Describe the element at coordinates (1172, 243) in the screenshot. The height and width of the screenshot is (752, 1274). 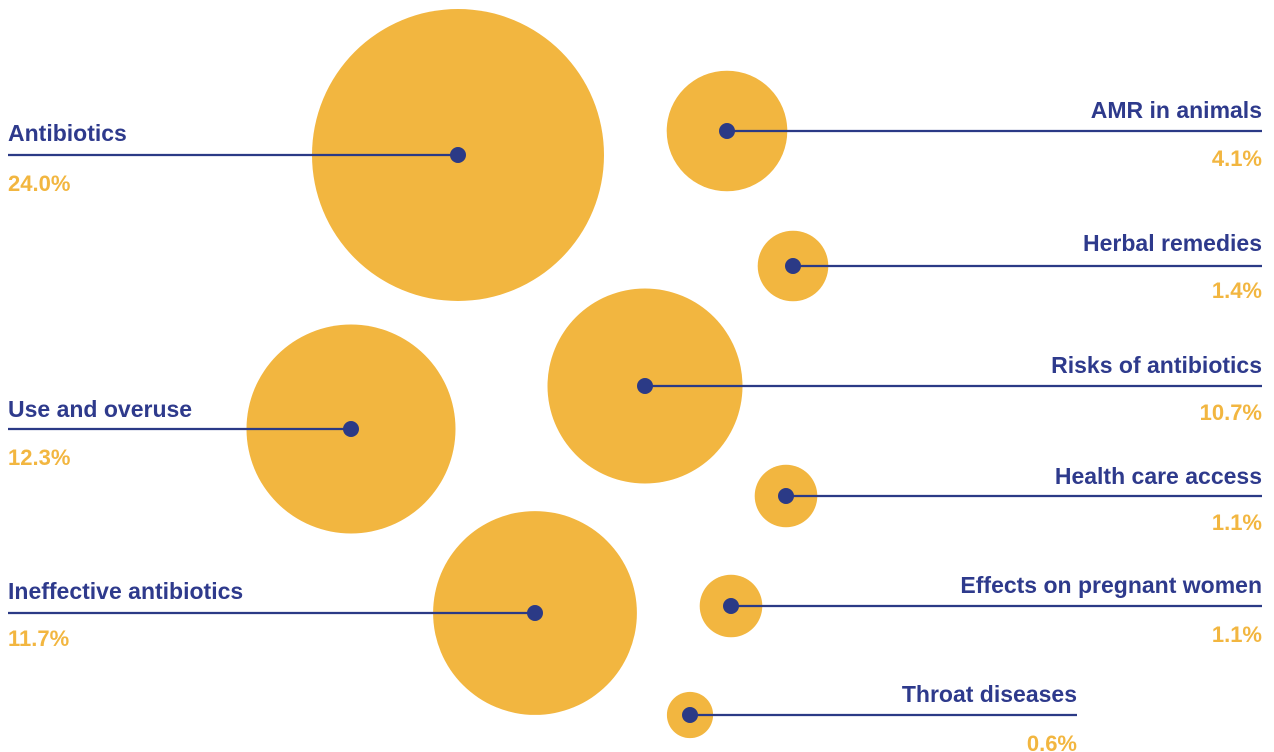
I see `series-label-herbal-remedies: Herbal remedies` at that location.